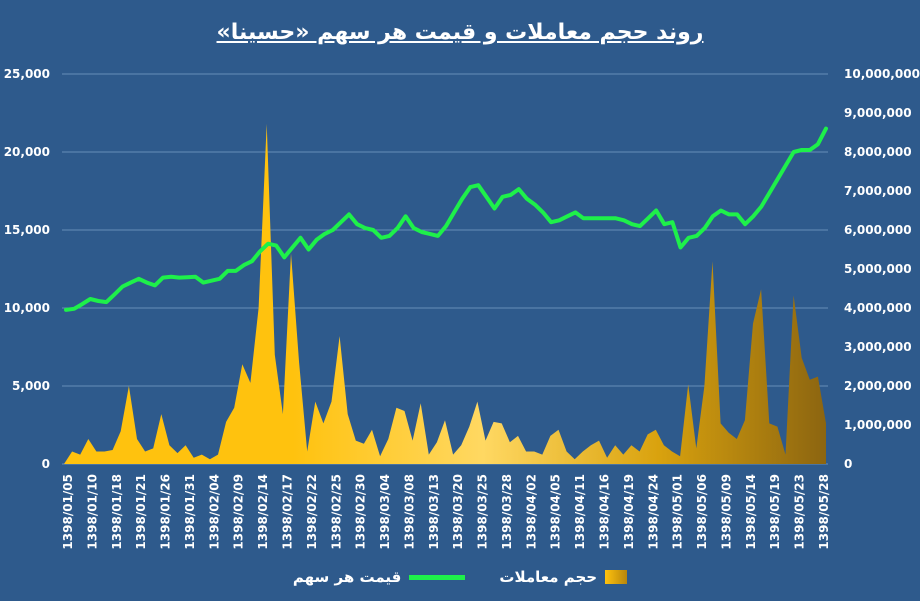 The width and height of the screenshot is (920, 601). I want to click on x-tick-label: 1398/02/30, so click(361, 512).